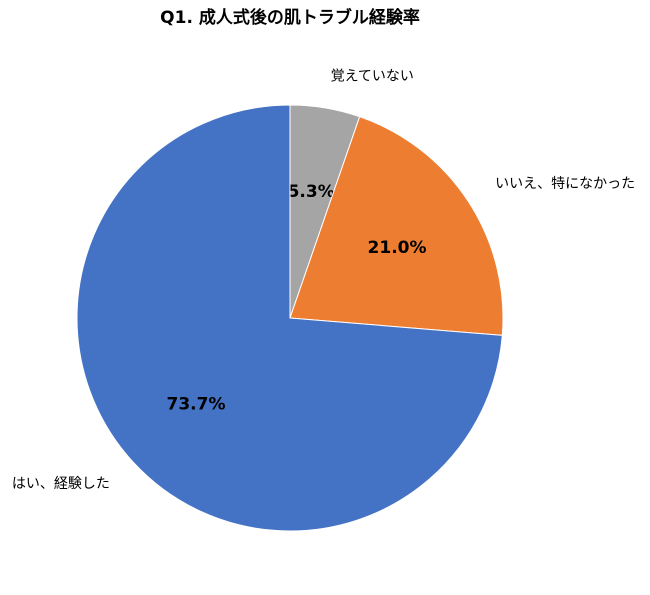  Describe the element at coordinates (290, 17) in the screenshot. I see `chart-title: Q1. 成人式後の肌トラブル経験率` at that location.